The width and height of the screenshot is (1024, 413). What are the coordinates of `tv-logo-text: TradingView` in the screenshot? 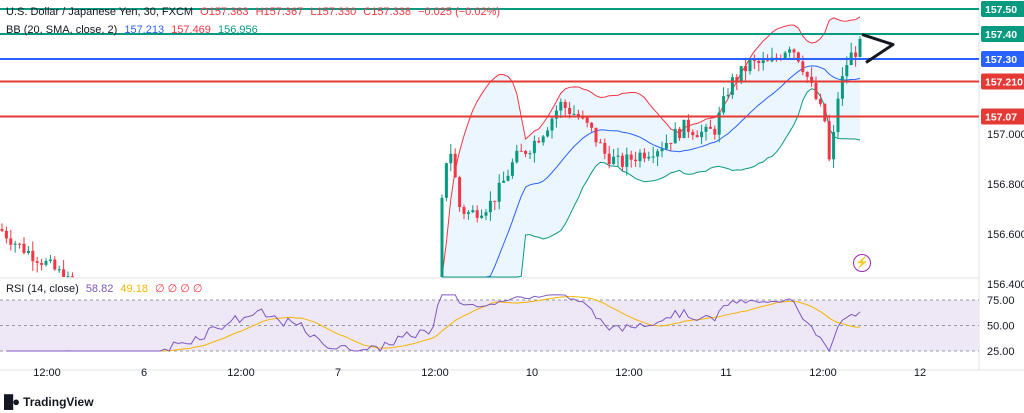 It's located at (58, 401).